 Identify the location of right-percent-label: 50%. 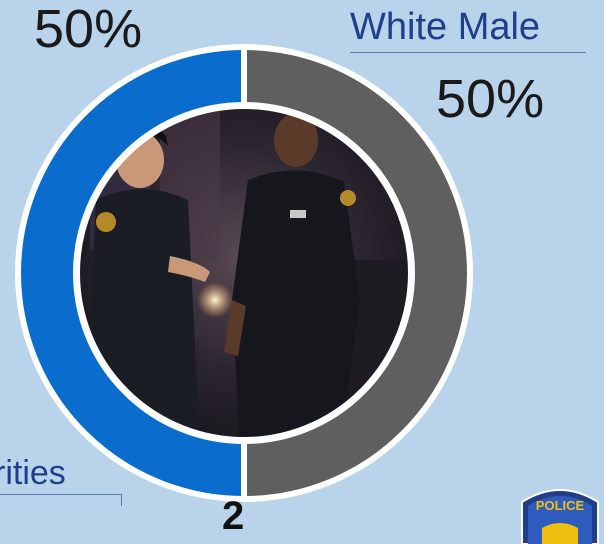
(490, 99).